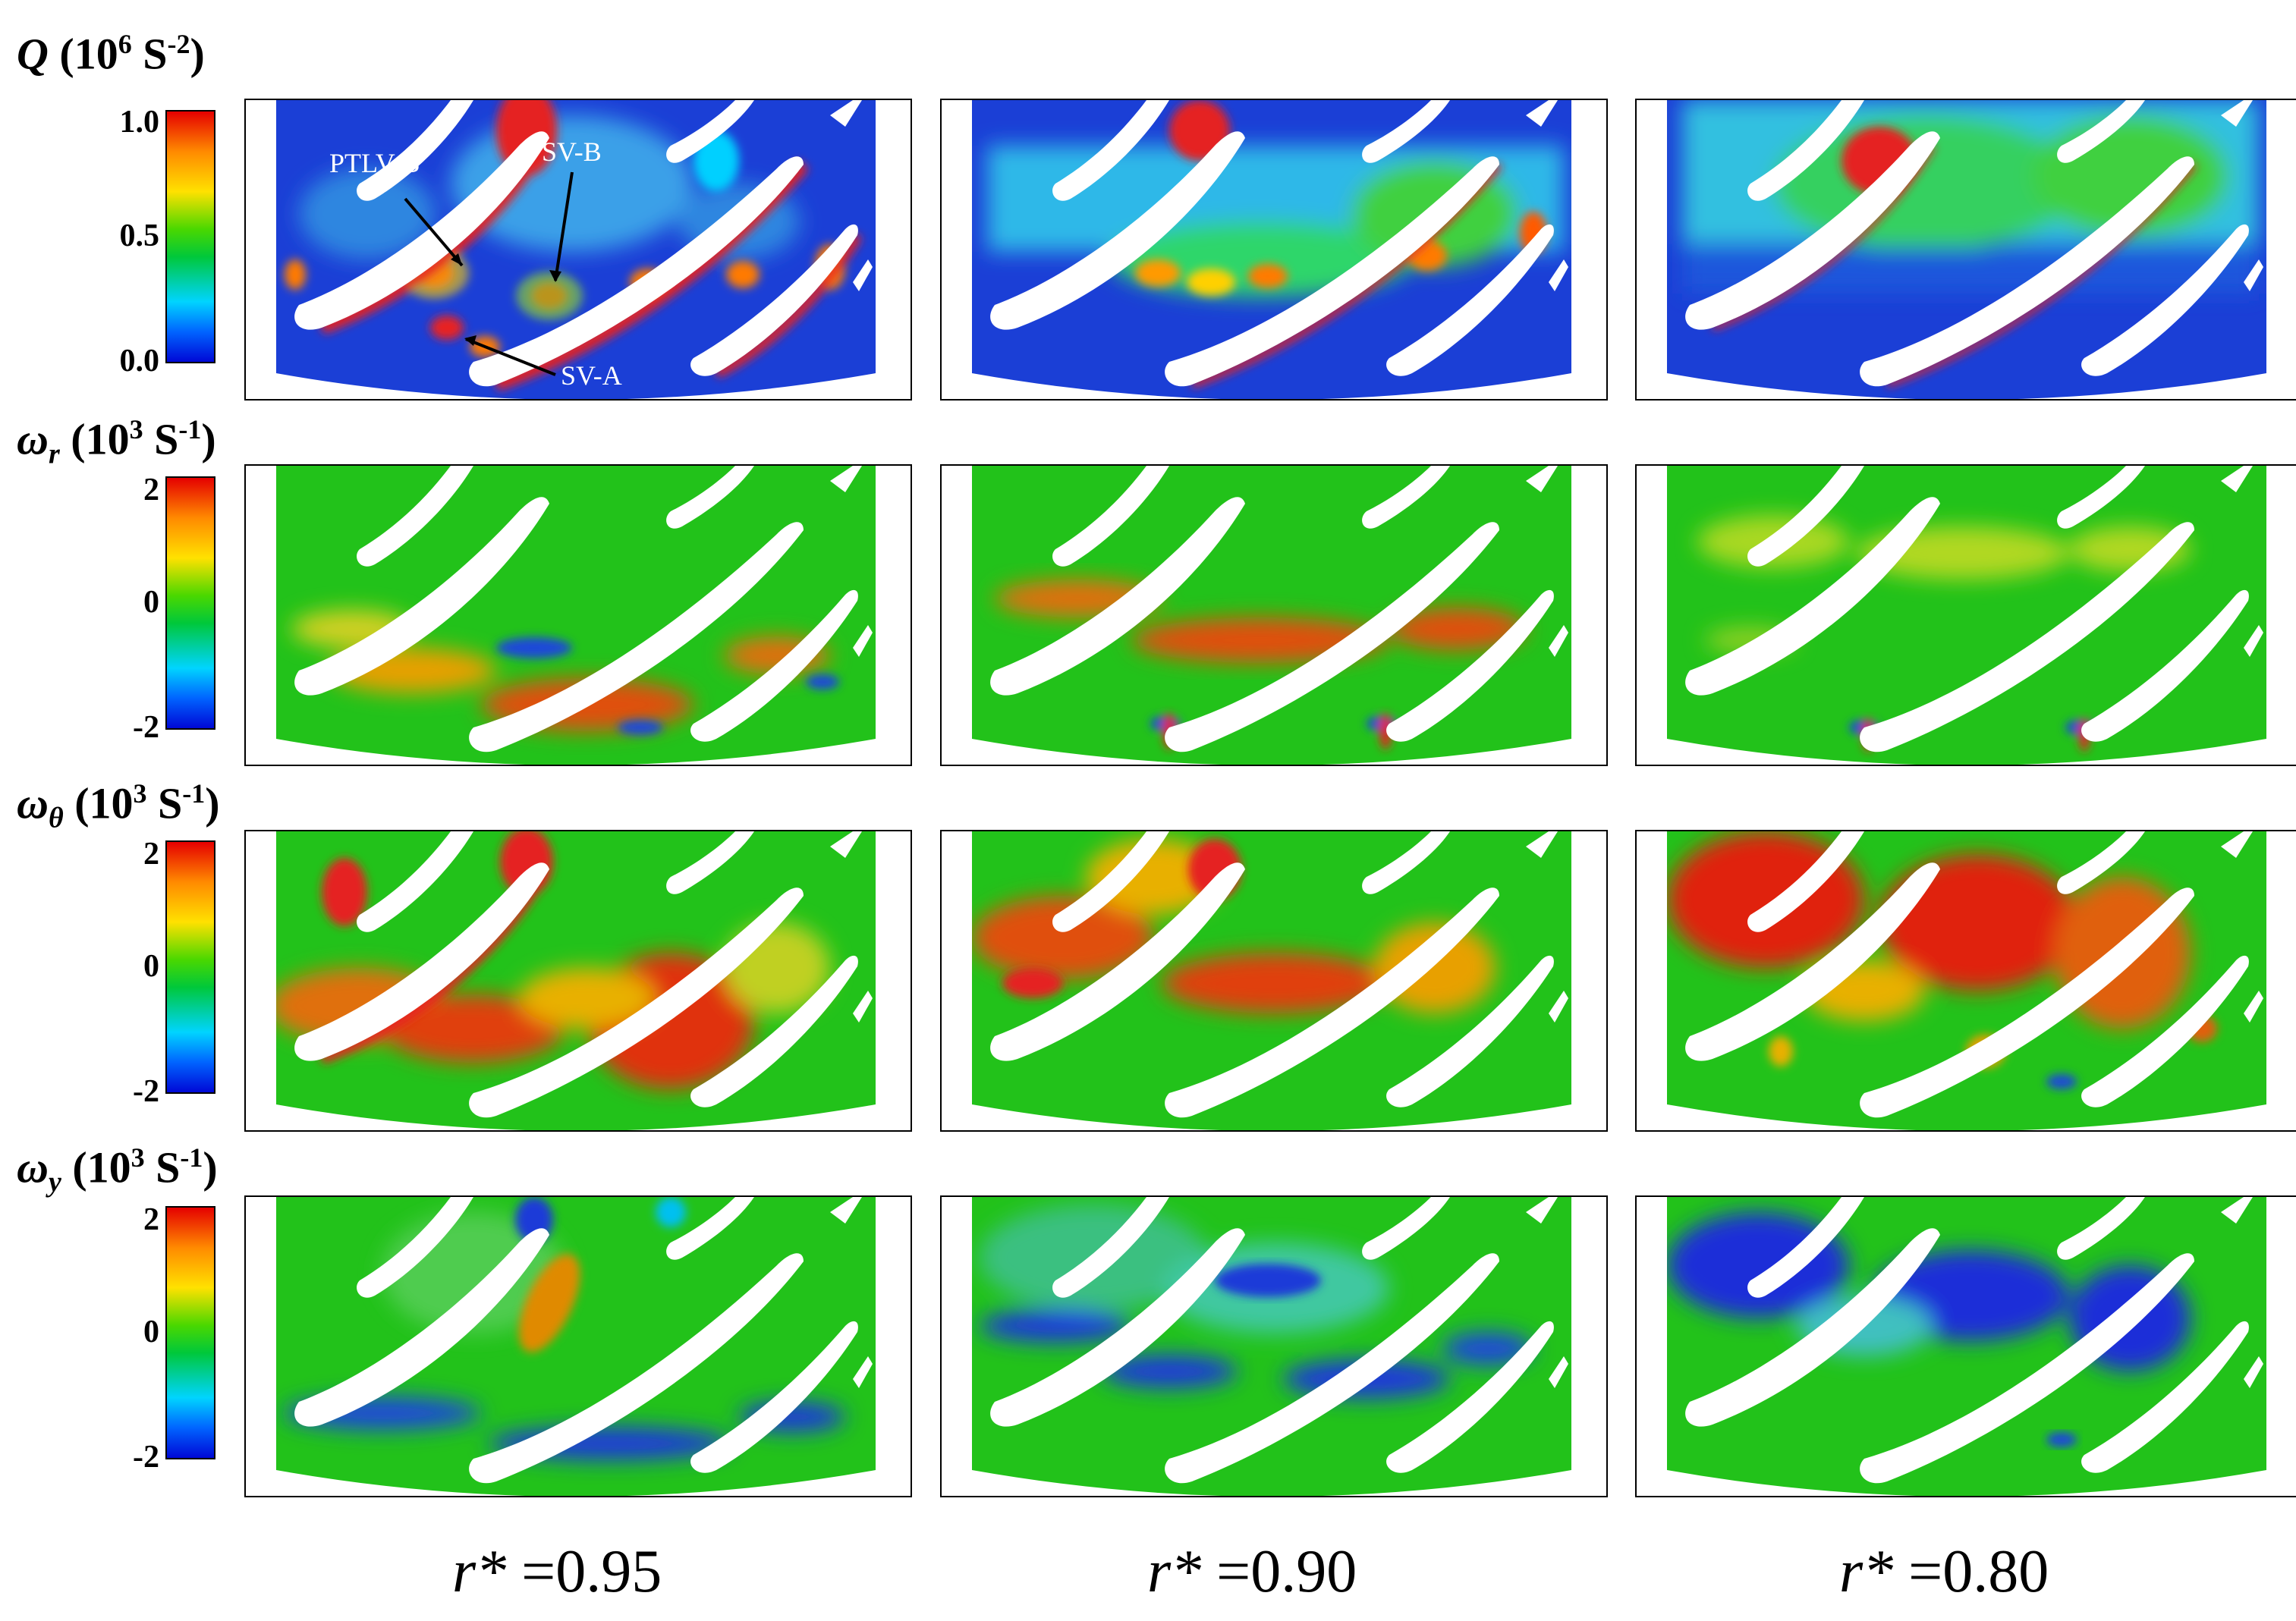  Describe the element at coordinates (1252, 1572) in the screenshot. I see `column-label-r090: r* =0.90` at that location.